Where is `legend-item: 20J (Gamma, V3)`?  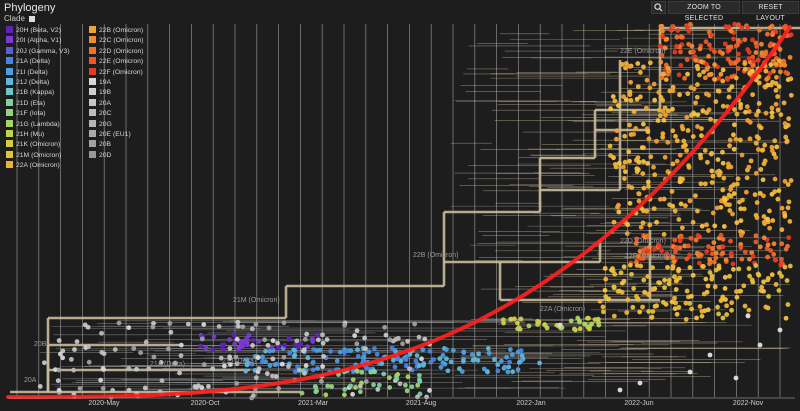 legend-item: 20J (Gamma, V3) is located at coordinates (38, 51).